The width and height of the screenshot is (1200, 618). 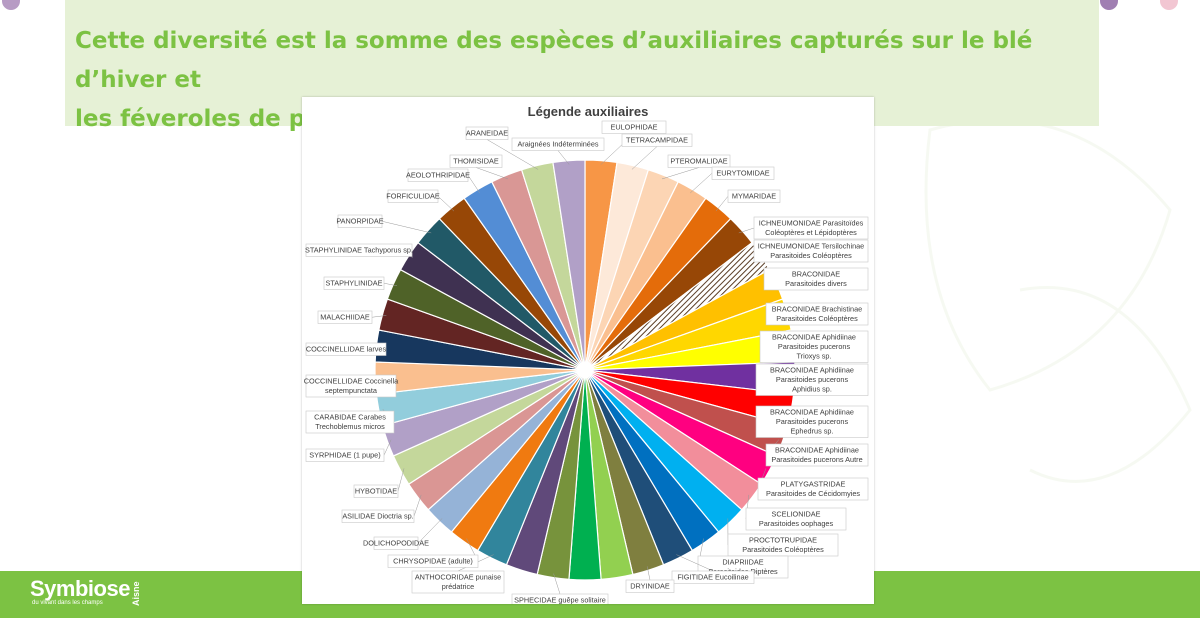 What do you see at coordinates (136, 593) in the screenshot?
I see `logo-side-text: Aisne` at bounding box center [136, 593].